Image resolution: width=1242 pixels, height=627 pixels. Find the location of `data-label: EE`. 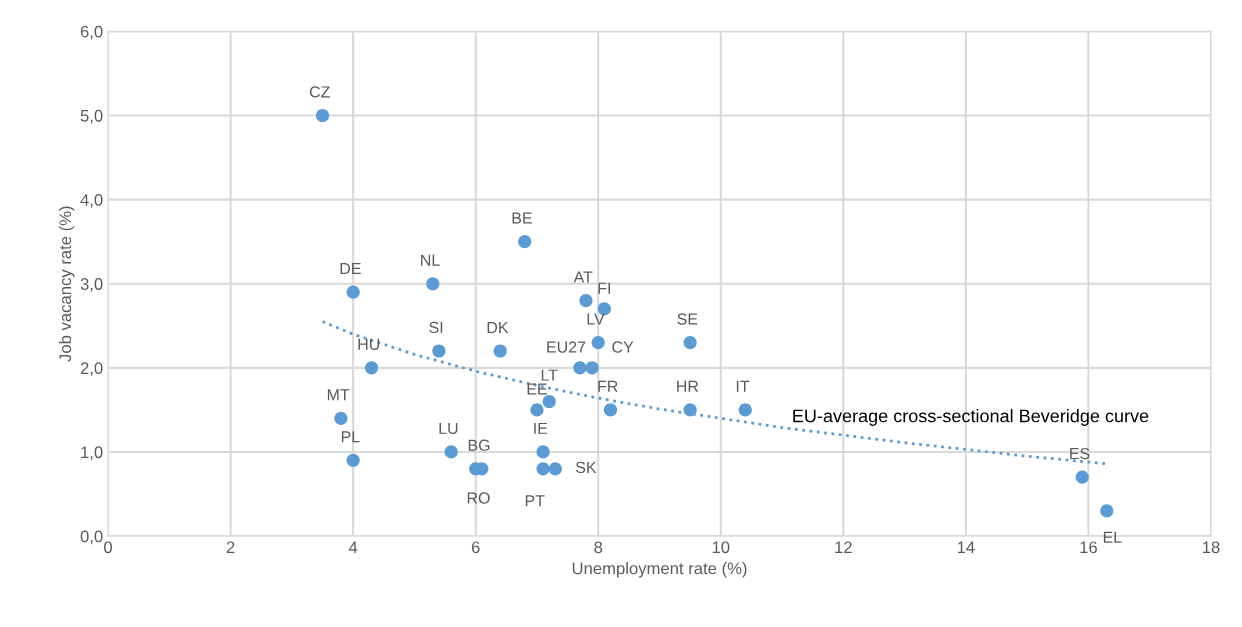

data-label: EE is located at coordinates (537, 389).